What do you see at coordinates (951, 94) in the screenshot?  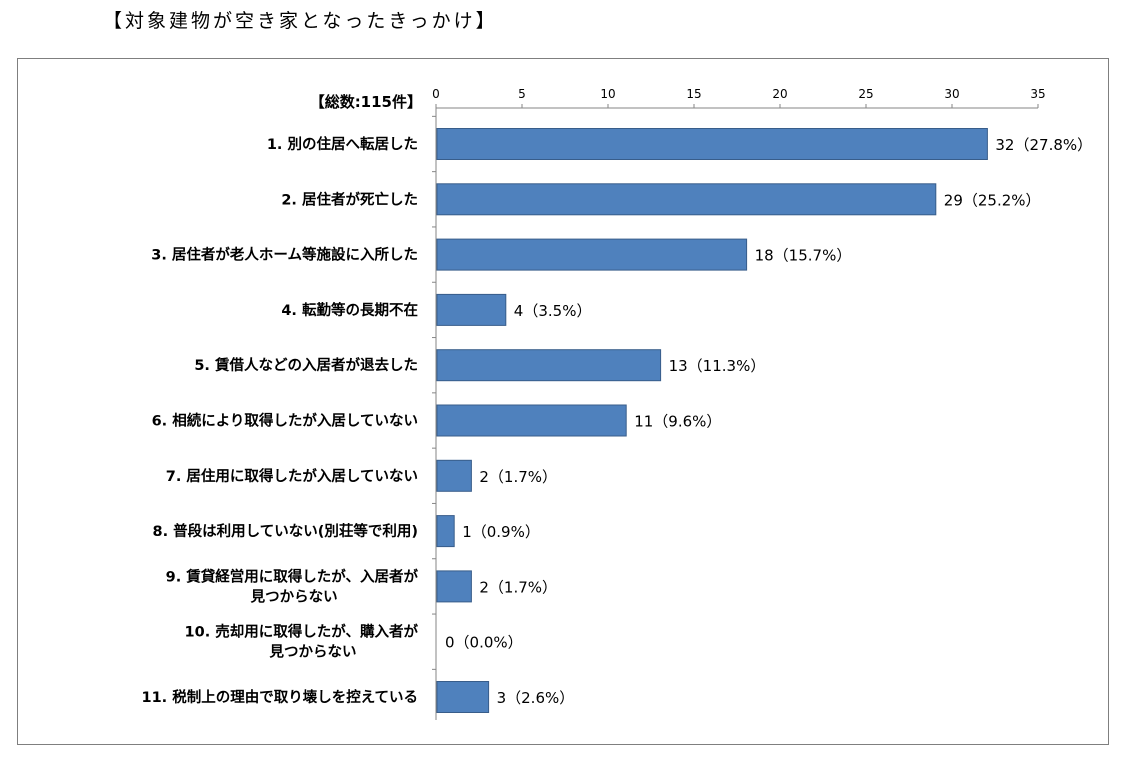 I see `x-tick-label: 30` at bounding box center [951, 94].